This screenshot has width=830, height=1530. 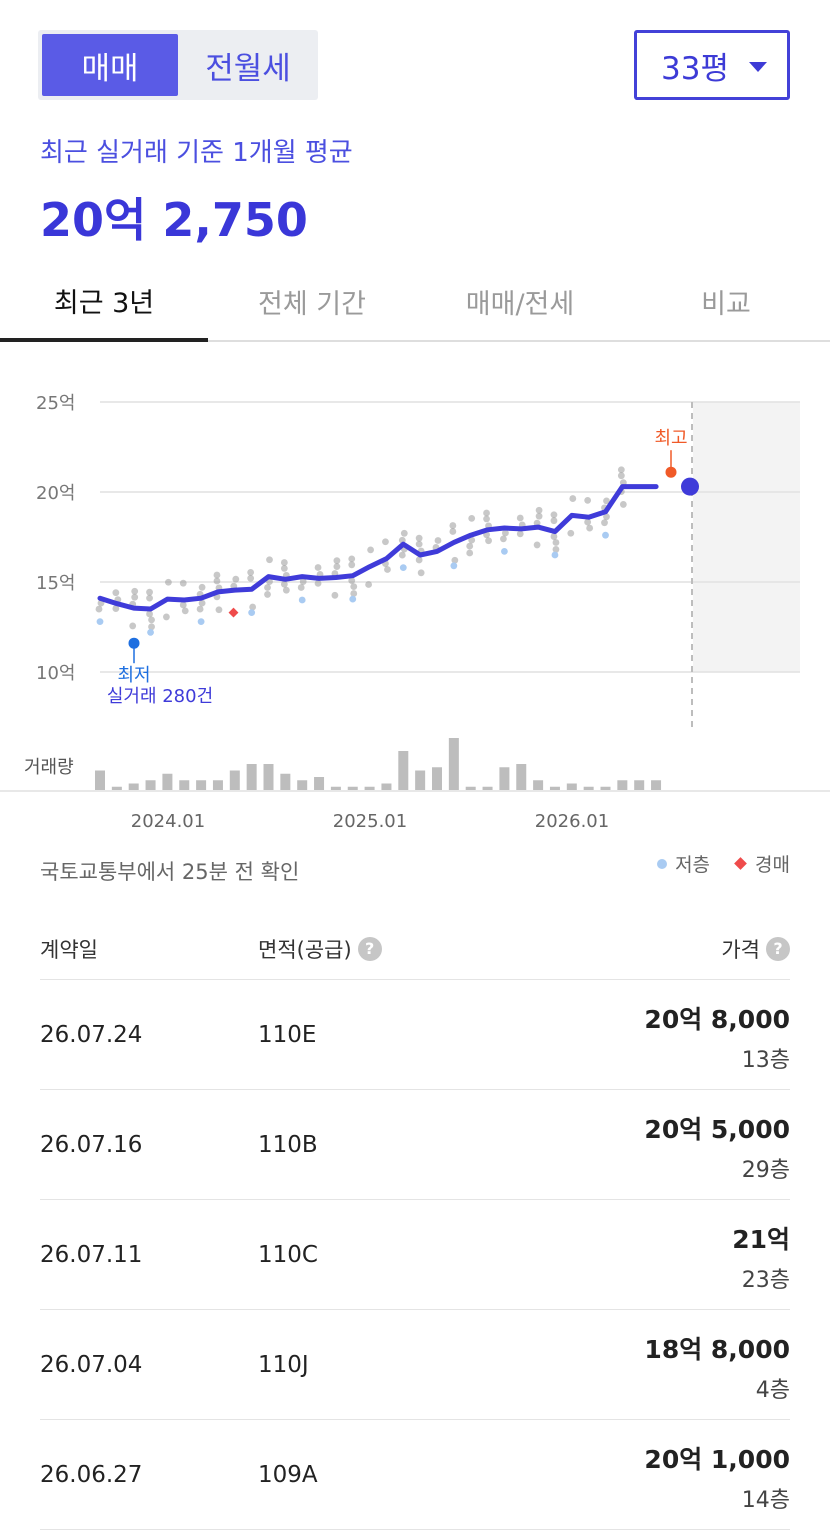 What do you see at coordinates (415, 1475) in the screenshot?
I see `table-row: 26.06.27 109A 20억 1,000 14층` at bounding box center [415, 1475].